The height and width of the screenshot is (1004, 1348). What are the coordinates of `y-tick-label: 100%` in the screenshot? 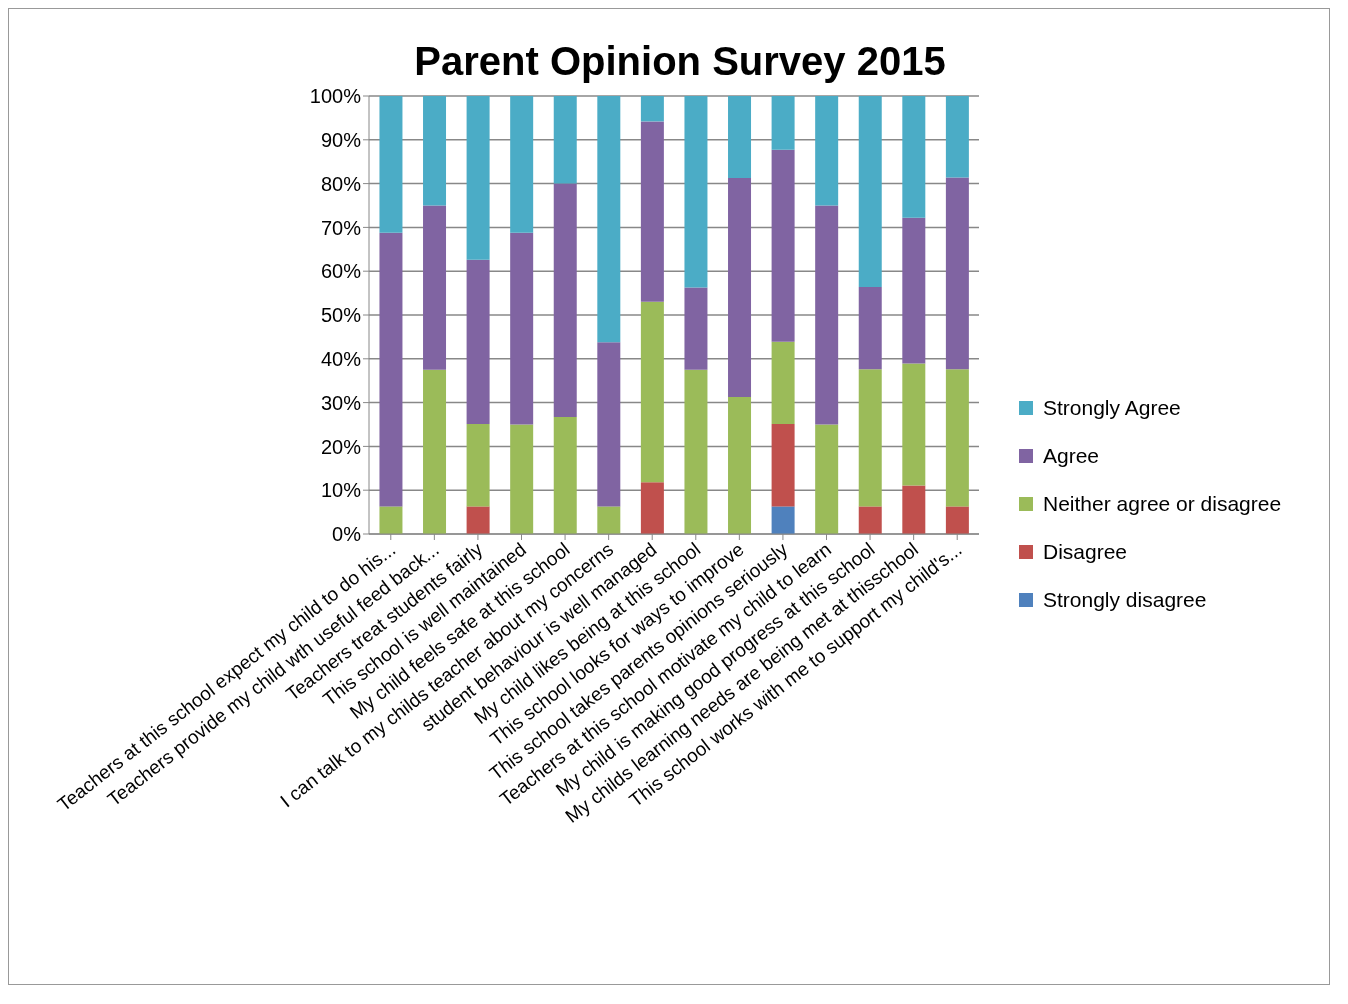 It's located at (335, 96).